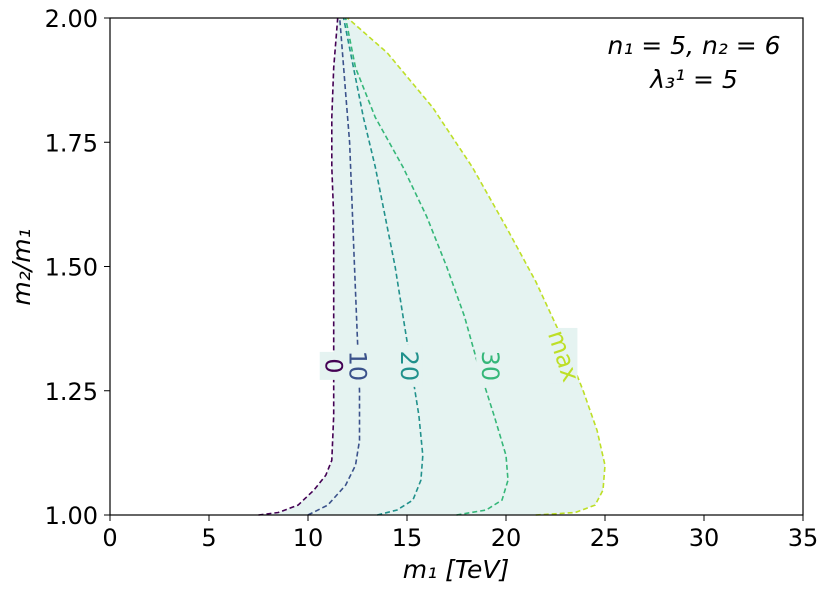 The width and height of the screenshot is (830, 591). What do you see at coordinates (71, 392) in the screenshot?
I see `y-tick-label: 1.25` at bounding box center [71, 392].